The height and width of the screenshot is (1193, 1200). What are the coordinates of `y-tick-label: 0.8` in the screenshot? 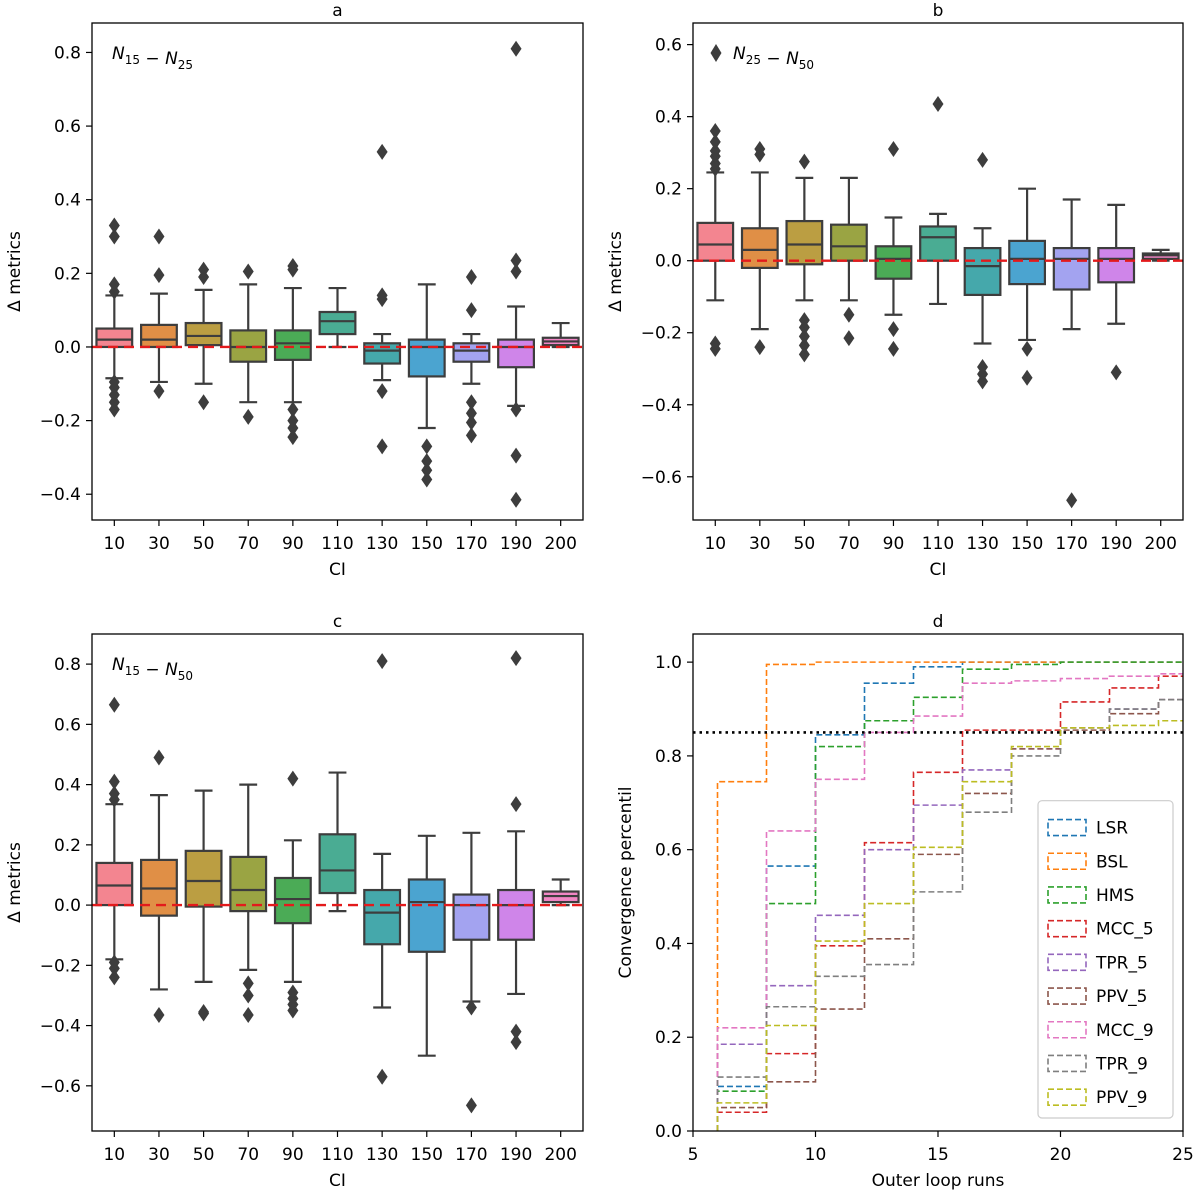 It's located at (668, 757).